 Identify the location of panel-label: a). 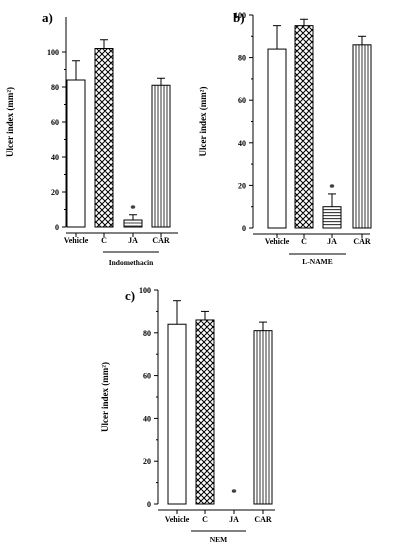
(47, 17).